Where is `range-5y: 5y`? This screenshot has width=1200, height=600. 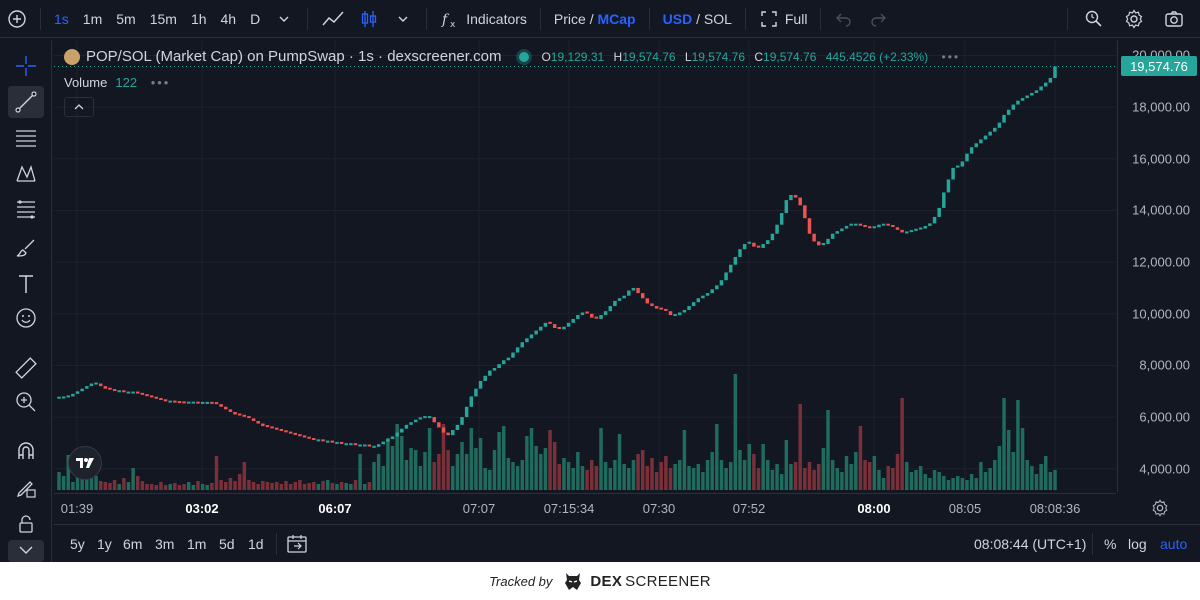
range-5y: 5y is located at coordinates (77, 544).